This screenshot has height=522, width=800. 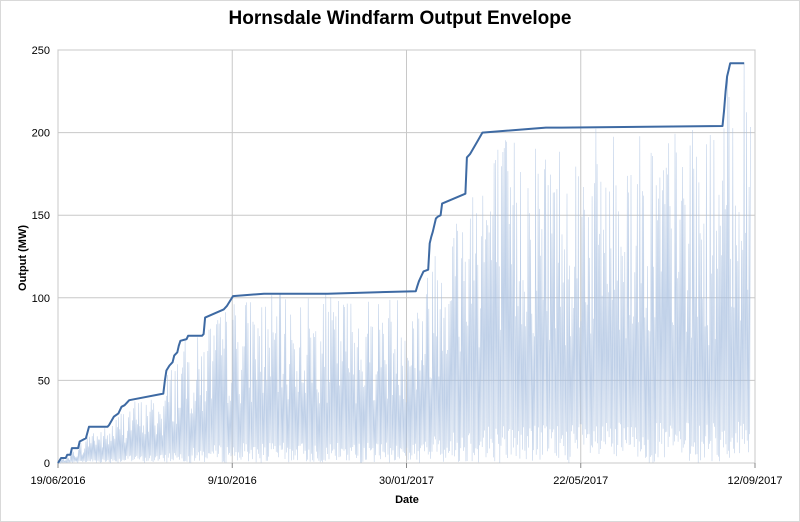 What do you see at coordinates (44, 381) in the screenshot?
I see `y-tick-label: 50` at bounding box center [44, 381].